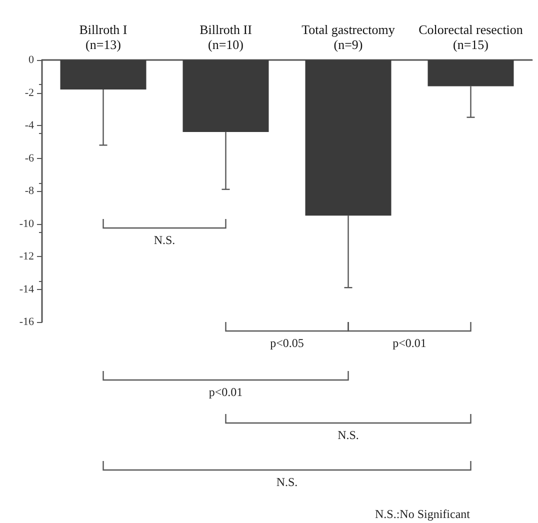 The height and width of the screenshot is (523, 538). I want to click on y-tick-label: -8, so click(29, 191).